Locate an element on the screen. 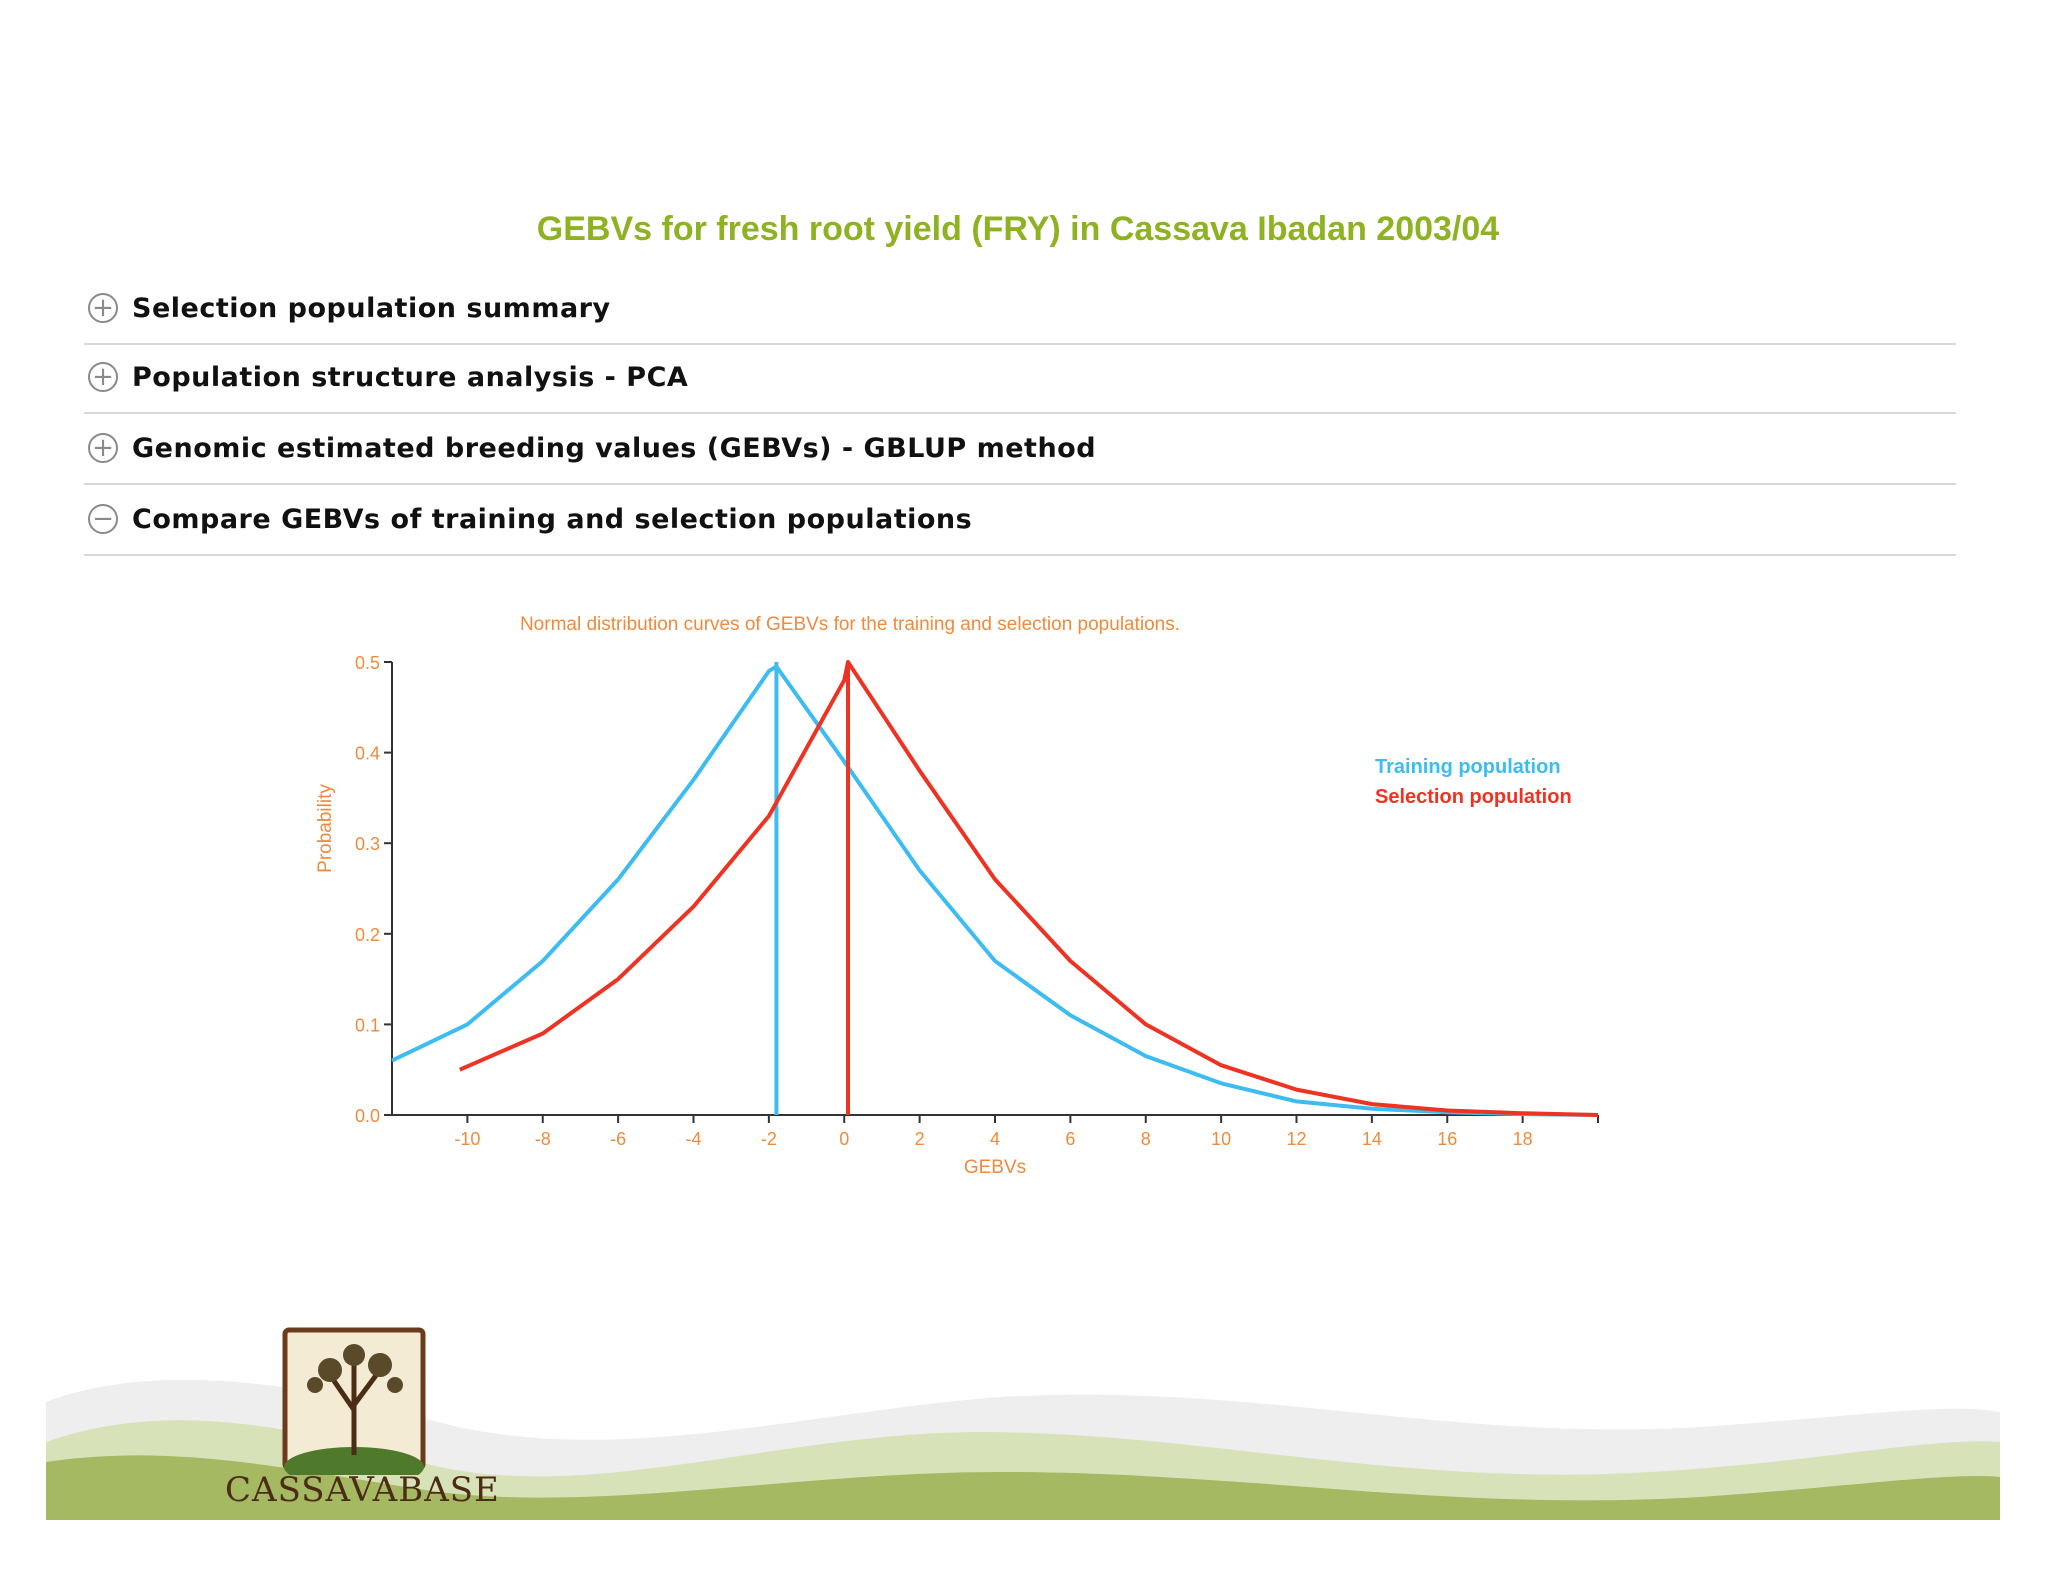 This screenshot has width=2048, height=1582. x-tick-label: 12 is located at coordinates (1296, 1139).